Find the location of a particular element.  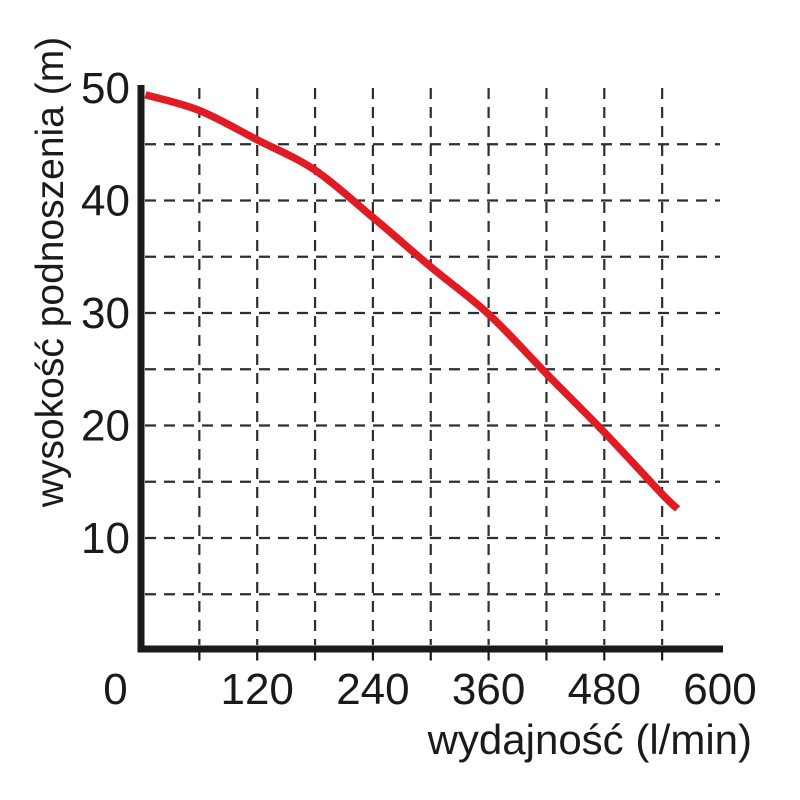

x-axis-ticks is located at coordinates (431, 656).